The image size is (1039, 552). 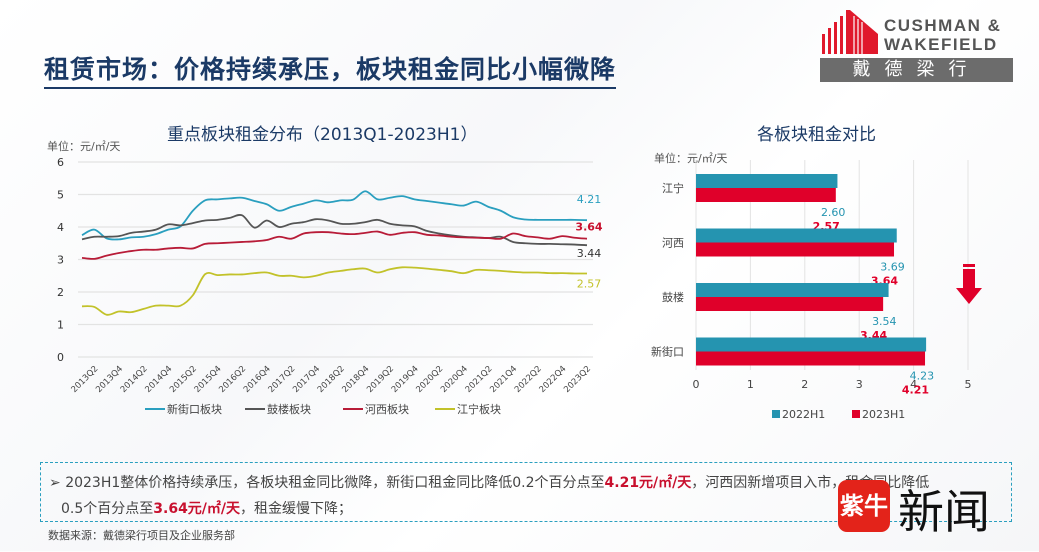 I want to click on y-tick-label: 4, so click(x=60, y=227).